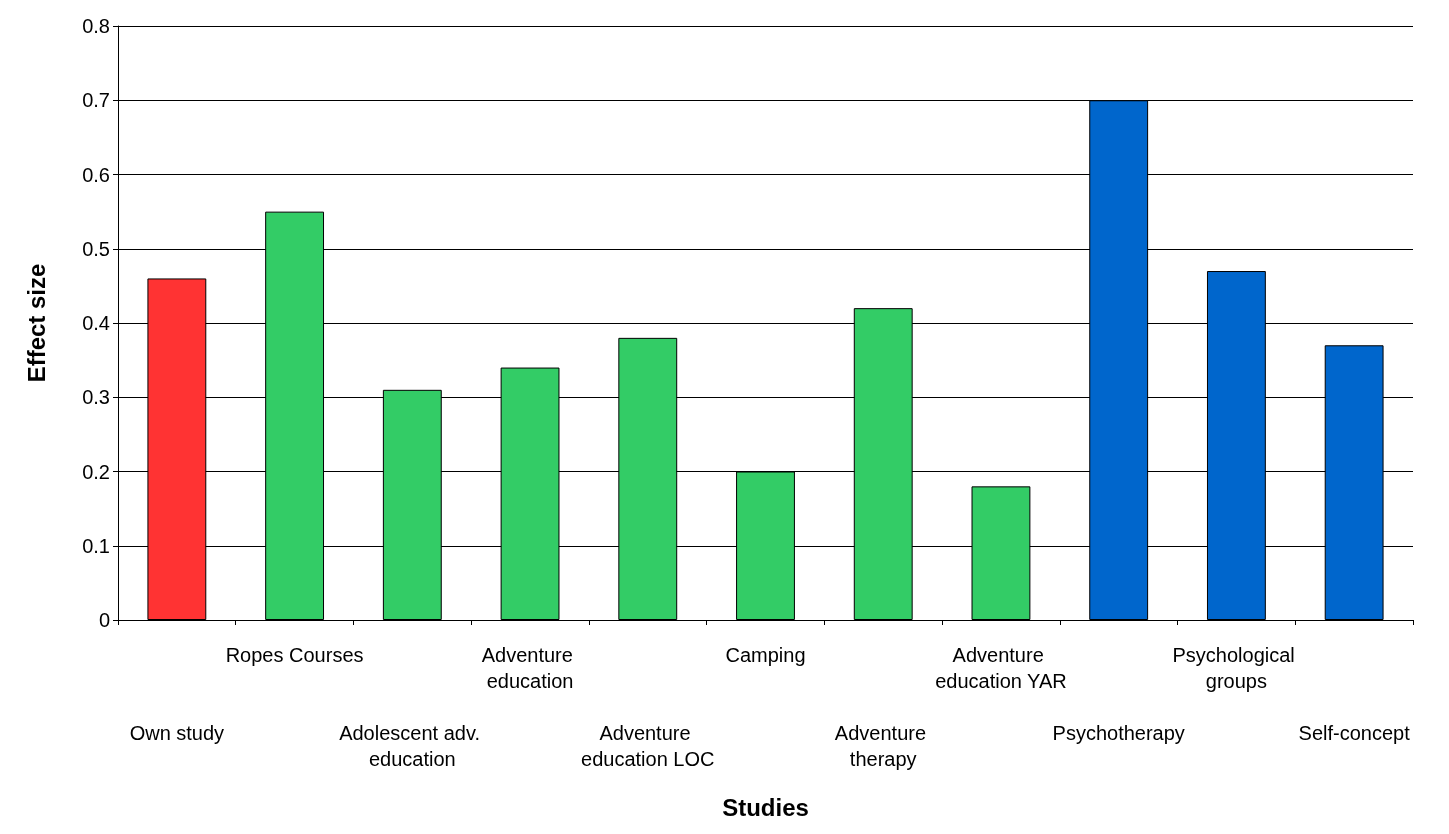  I want to click on y-tick-label: 0.3, so click(96, 397).